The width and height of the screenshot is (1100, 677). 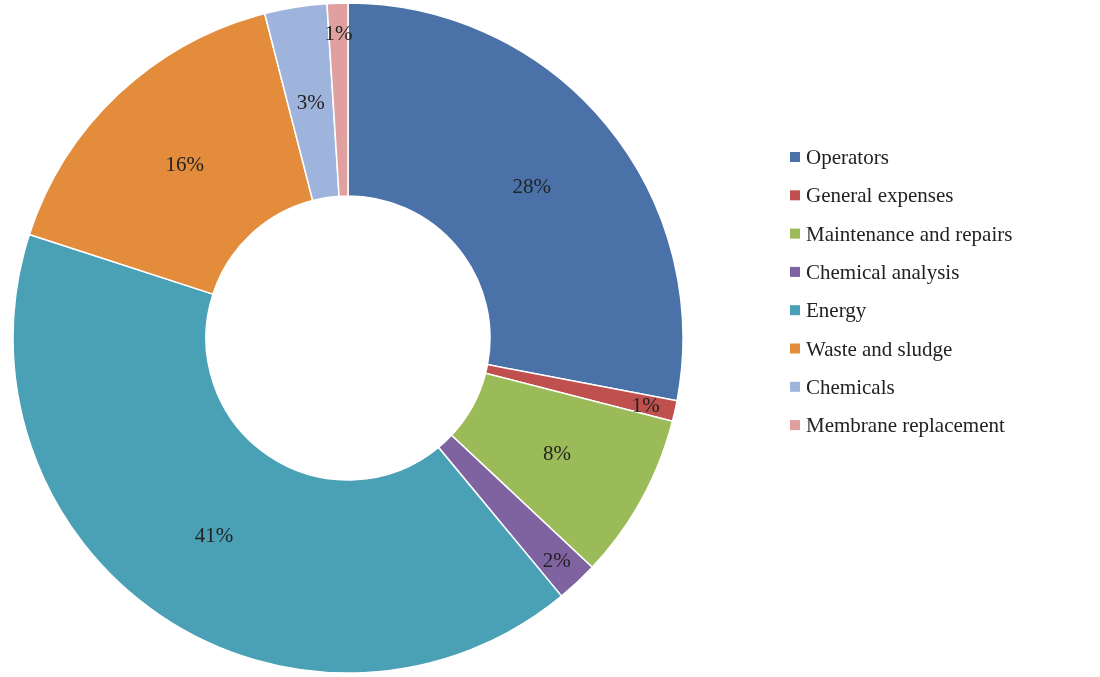 I want to click on data-label: 16%, so click(x=184, y=164).